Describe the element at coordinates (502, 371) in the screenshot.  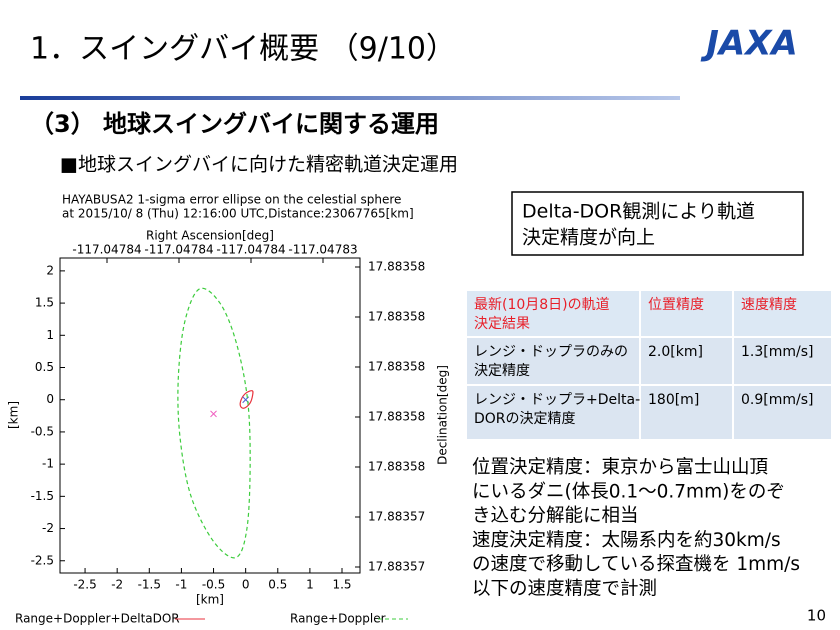
I see `cell-text: 決定精度` at that location.